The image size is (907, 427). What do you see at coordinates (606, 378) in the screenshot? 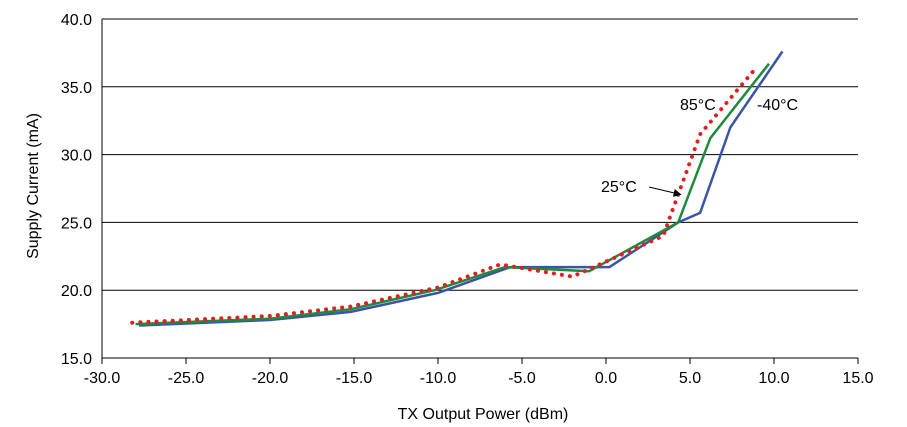
I see `x-tick-label: 0.0` at bounding box center [606, 378].